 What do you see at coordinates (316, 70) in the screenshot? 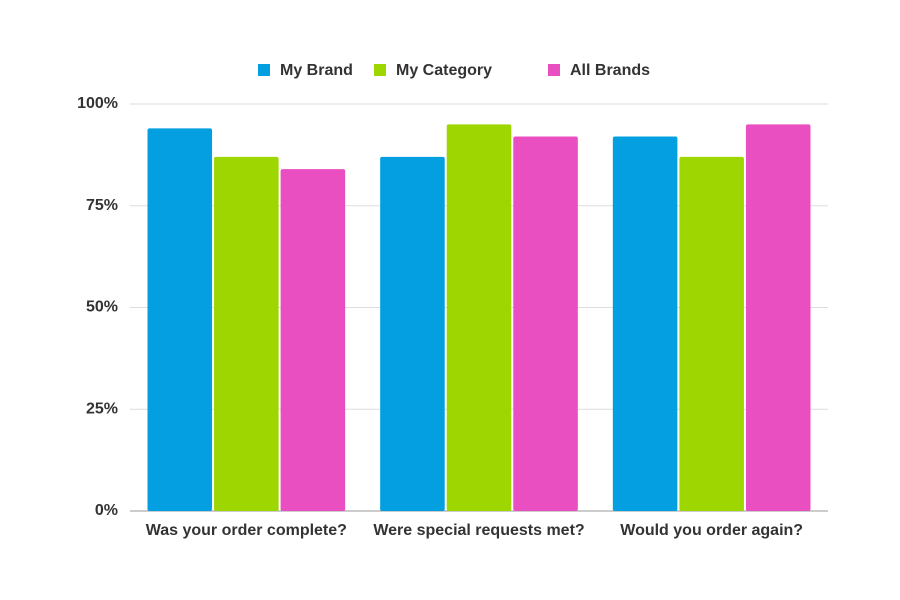
I see `legend-label: My Brand` at bounding box center [316, 70].